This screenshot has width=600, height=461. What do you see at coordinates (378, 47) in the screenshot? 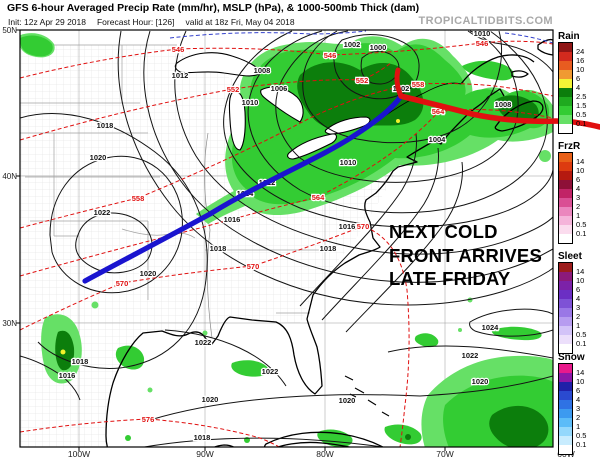
I see `contour-label: 1000` at bounding box center [378, 47].